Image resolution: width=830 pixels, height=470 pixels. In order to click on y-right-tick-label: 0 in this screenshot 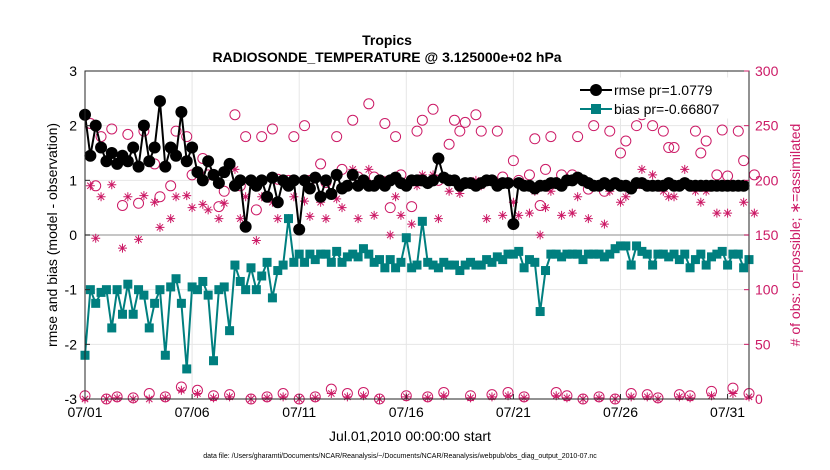, I will do `click(759, 399)`.